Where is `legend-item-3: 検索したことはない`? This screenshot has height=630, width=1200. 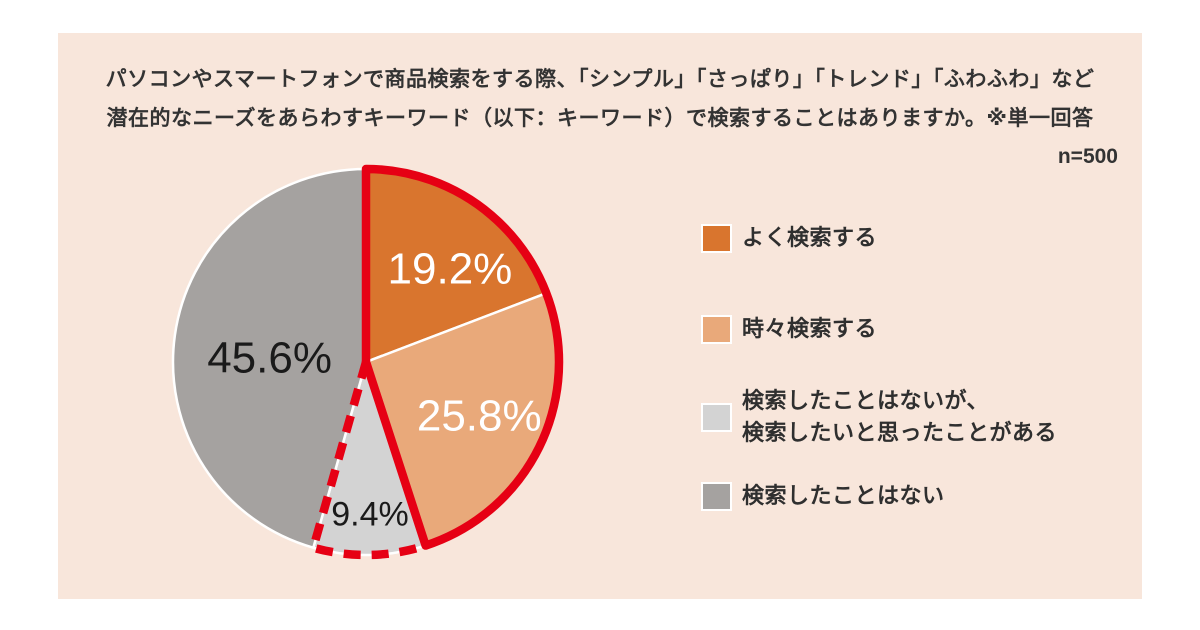
legend-item-3: 検索したことはない is located at coordinates (912, 496).